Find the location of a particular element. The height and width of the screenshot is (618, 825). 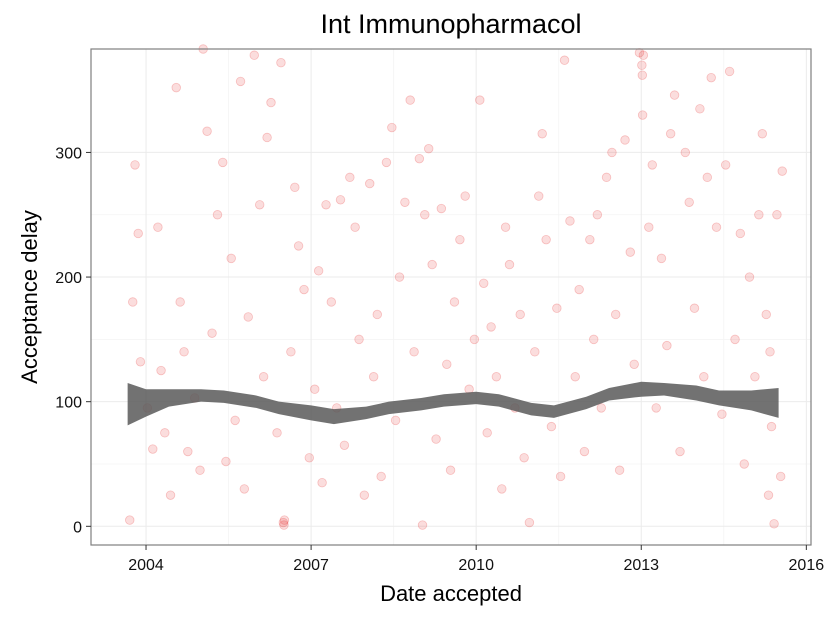

y-axis-title: Acceptance delay is located at coordinates (29, 297).